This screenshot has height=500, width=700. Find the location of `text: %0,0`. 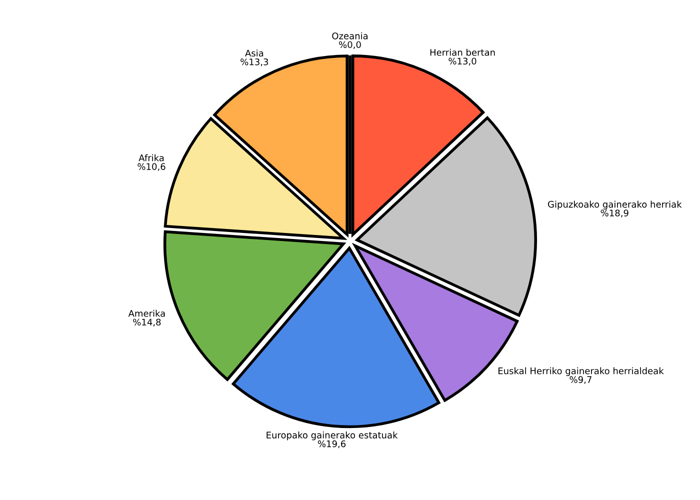

text: %0,0 is located at coordinates (350, 45).